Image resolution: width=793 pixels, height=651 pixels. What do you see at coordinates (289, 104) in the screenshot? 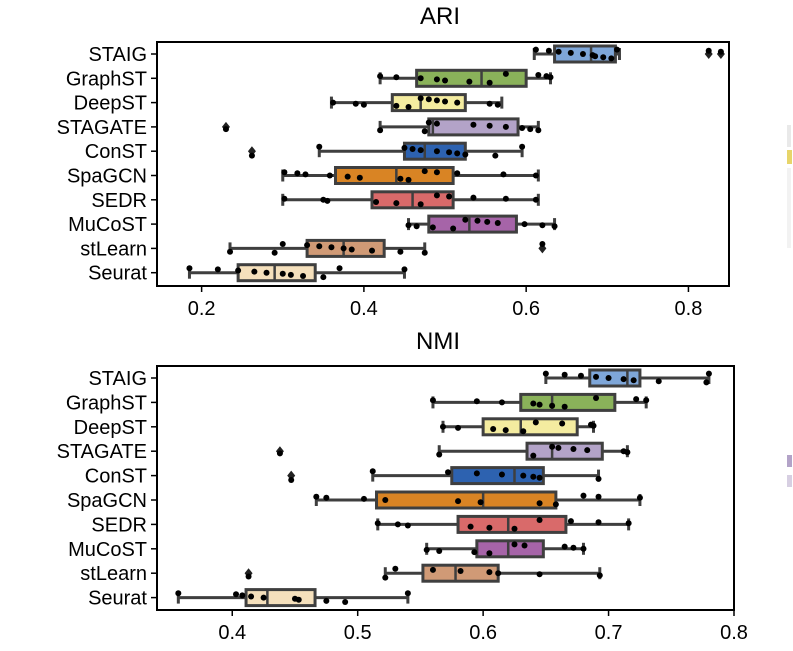
I see `ari-row-deepst: DeepST` at bounding box center [289, 104].